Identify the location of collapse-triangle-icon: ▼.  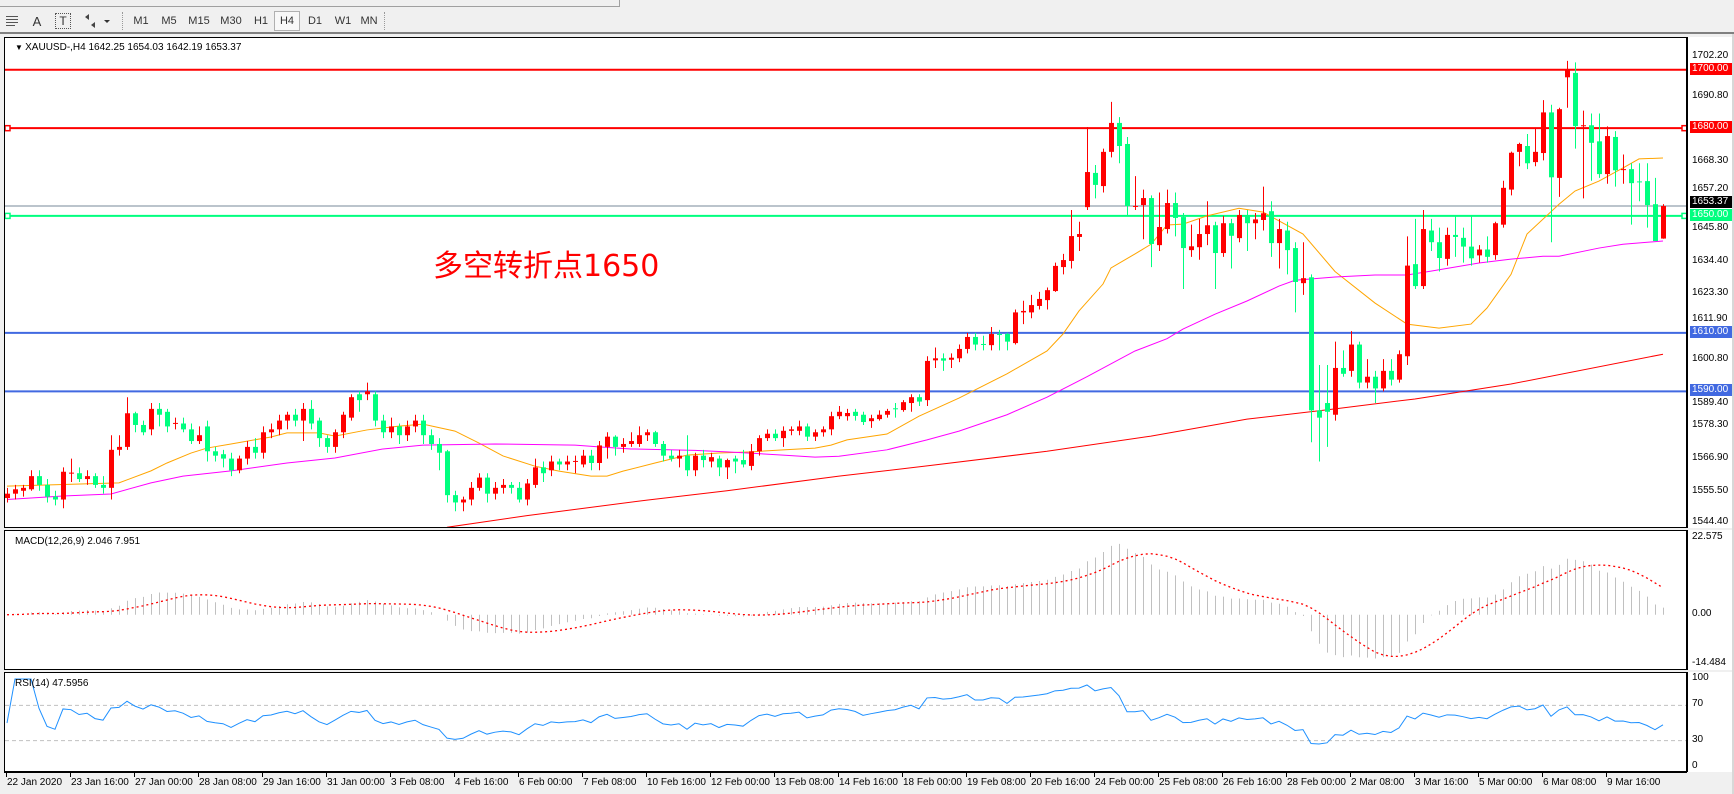
(20, 47).